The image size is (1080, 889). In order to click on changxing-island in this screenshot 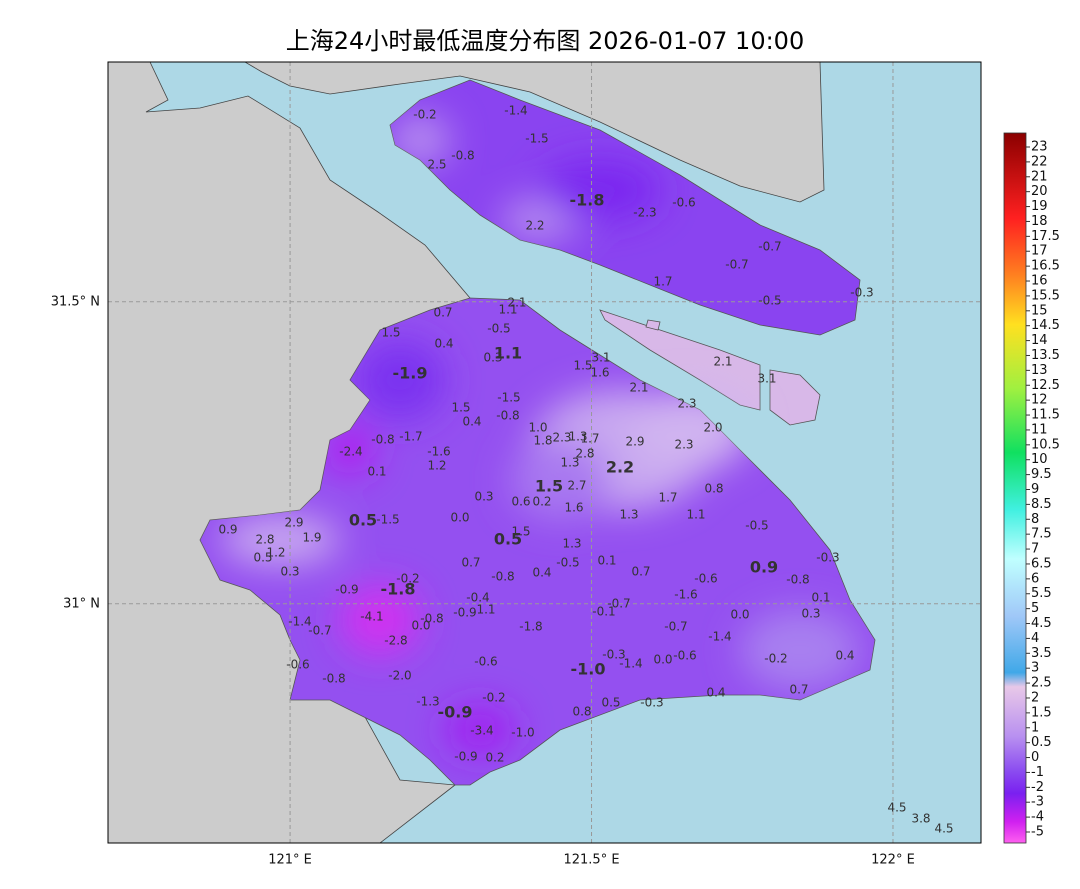, I will do `click(680, 360)`.